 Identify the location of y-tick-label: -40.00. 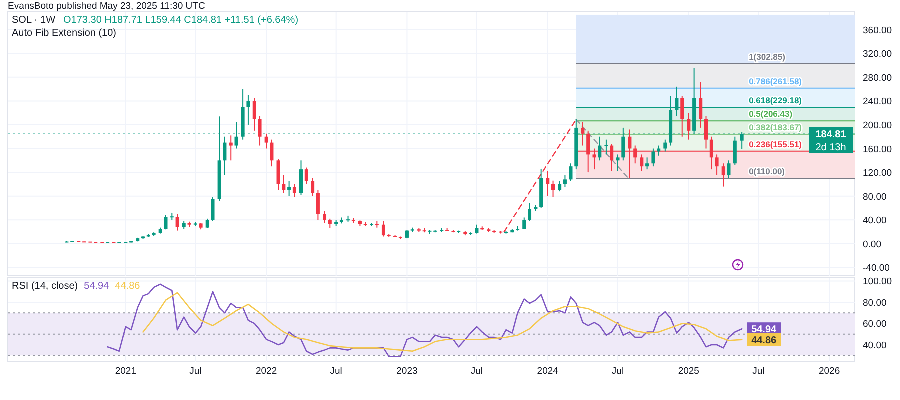
(876, 268).